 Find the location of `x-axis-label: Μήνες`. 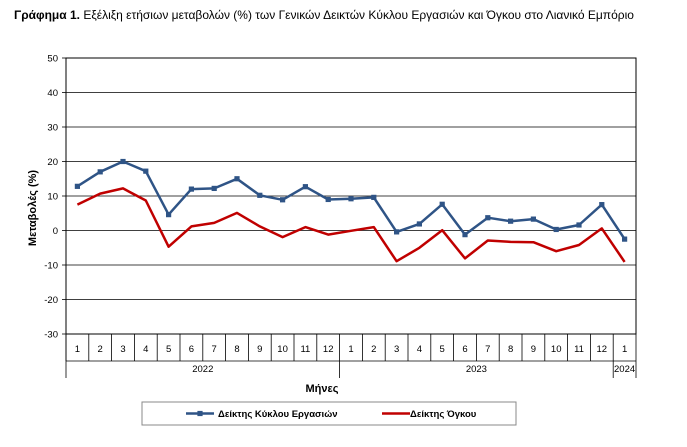

x-axis-label: Μήνες is located at coordinates (322, 389).